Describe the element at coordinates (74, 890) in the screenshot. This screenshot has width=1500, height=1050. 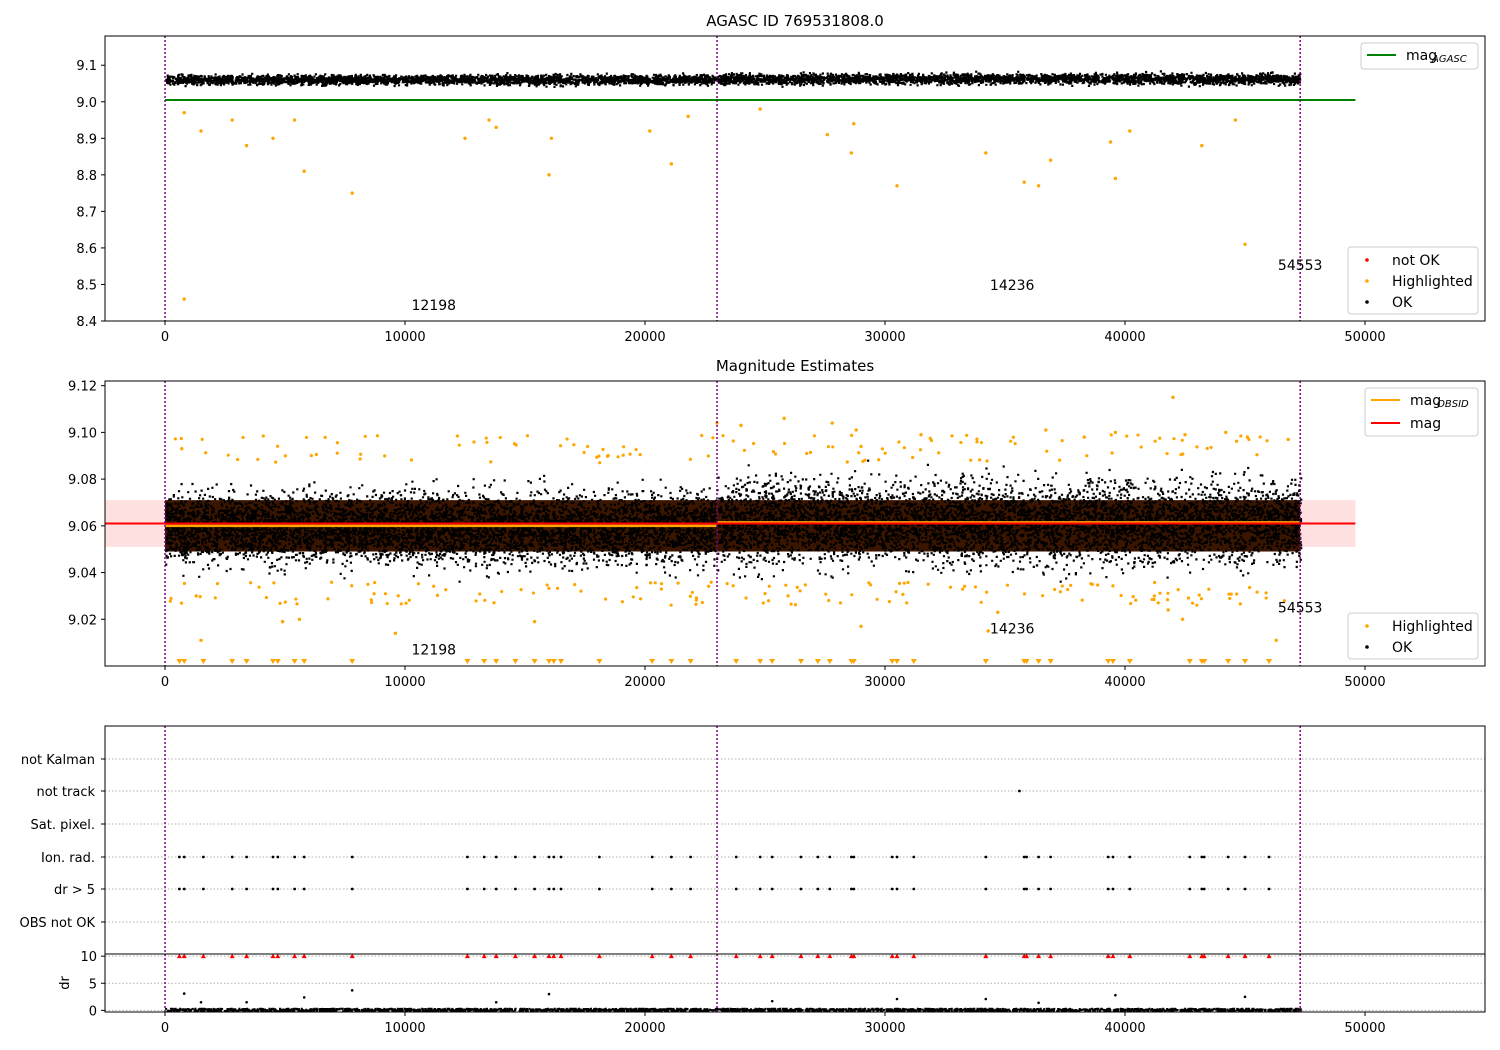
I see `flag-label: dr > 5` at that location.